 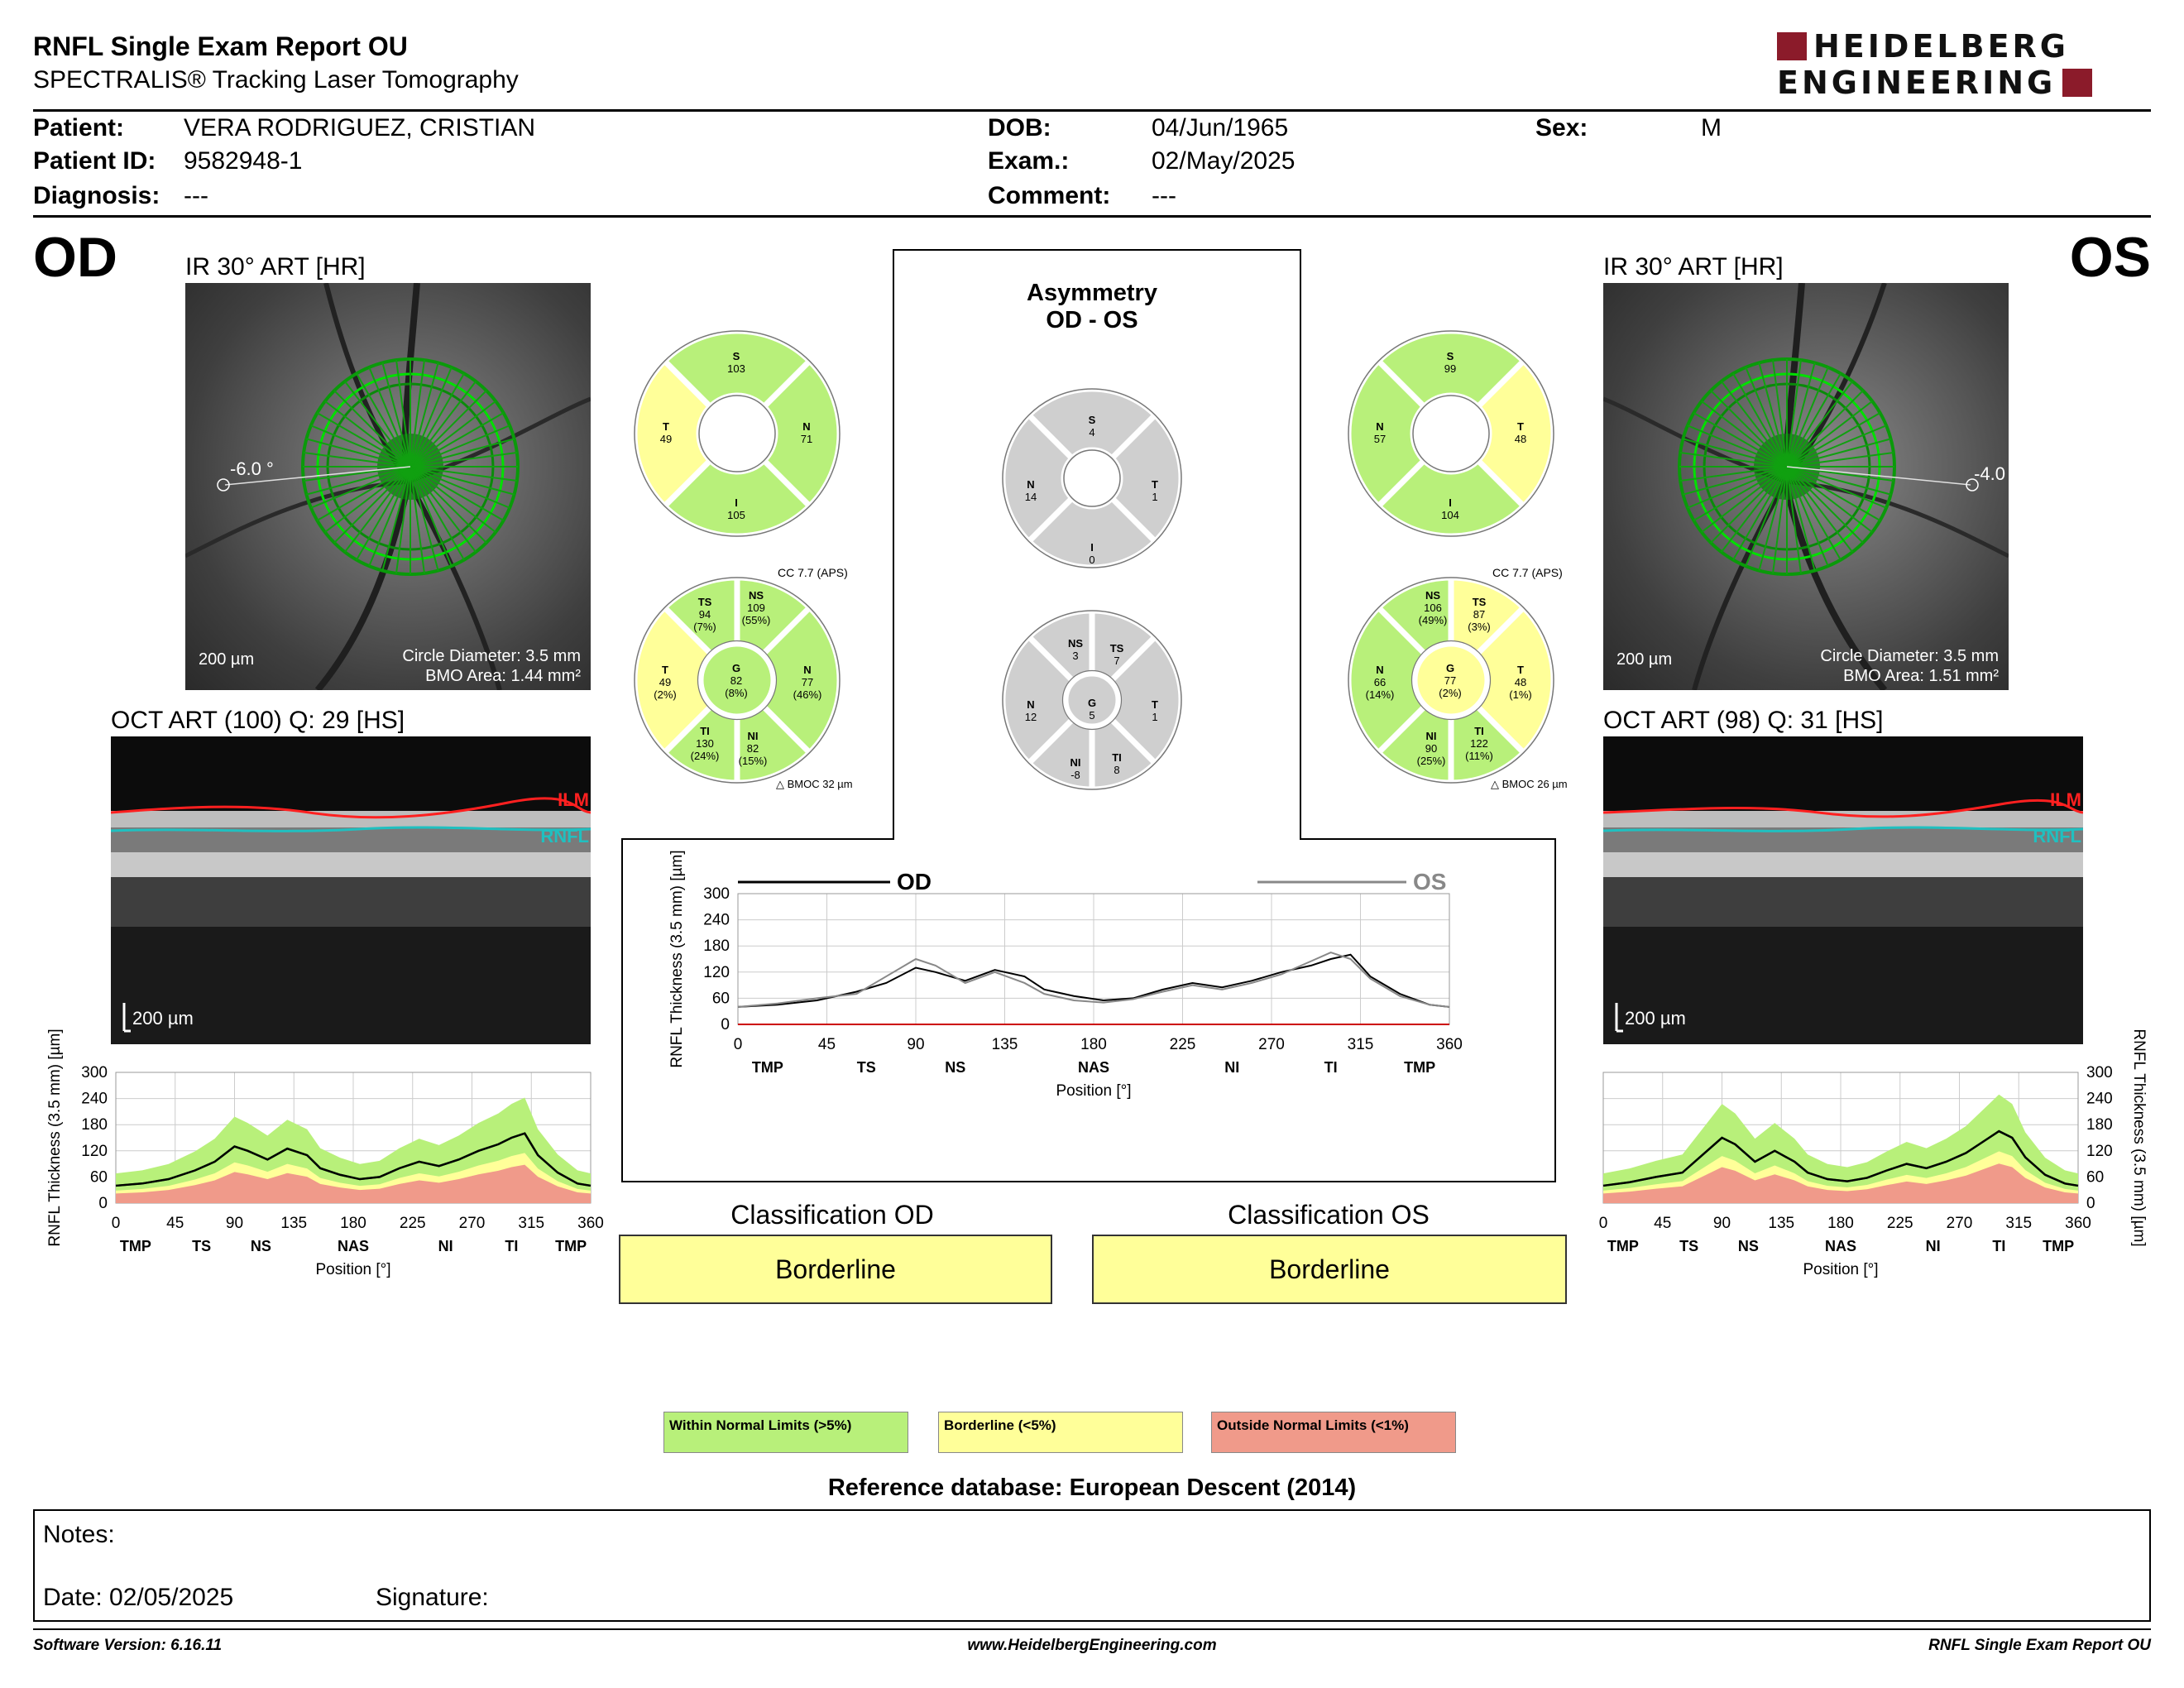 I want to click on os-sector-ti: TI 122 (11%), so click(x=1479, y=743).